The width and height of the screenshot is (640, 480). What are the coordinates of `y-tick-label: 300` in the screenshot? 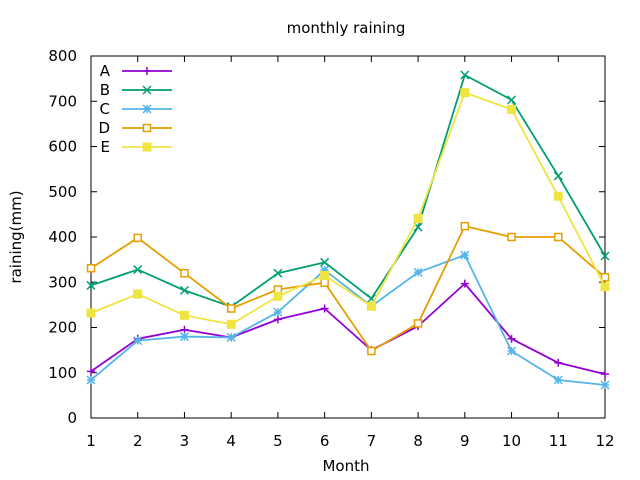 It's located at (62, 282).